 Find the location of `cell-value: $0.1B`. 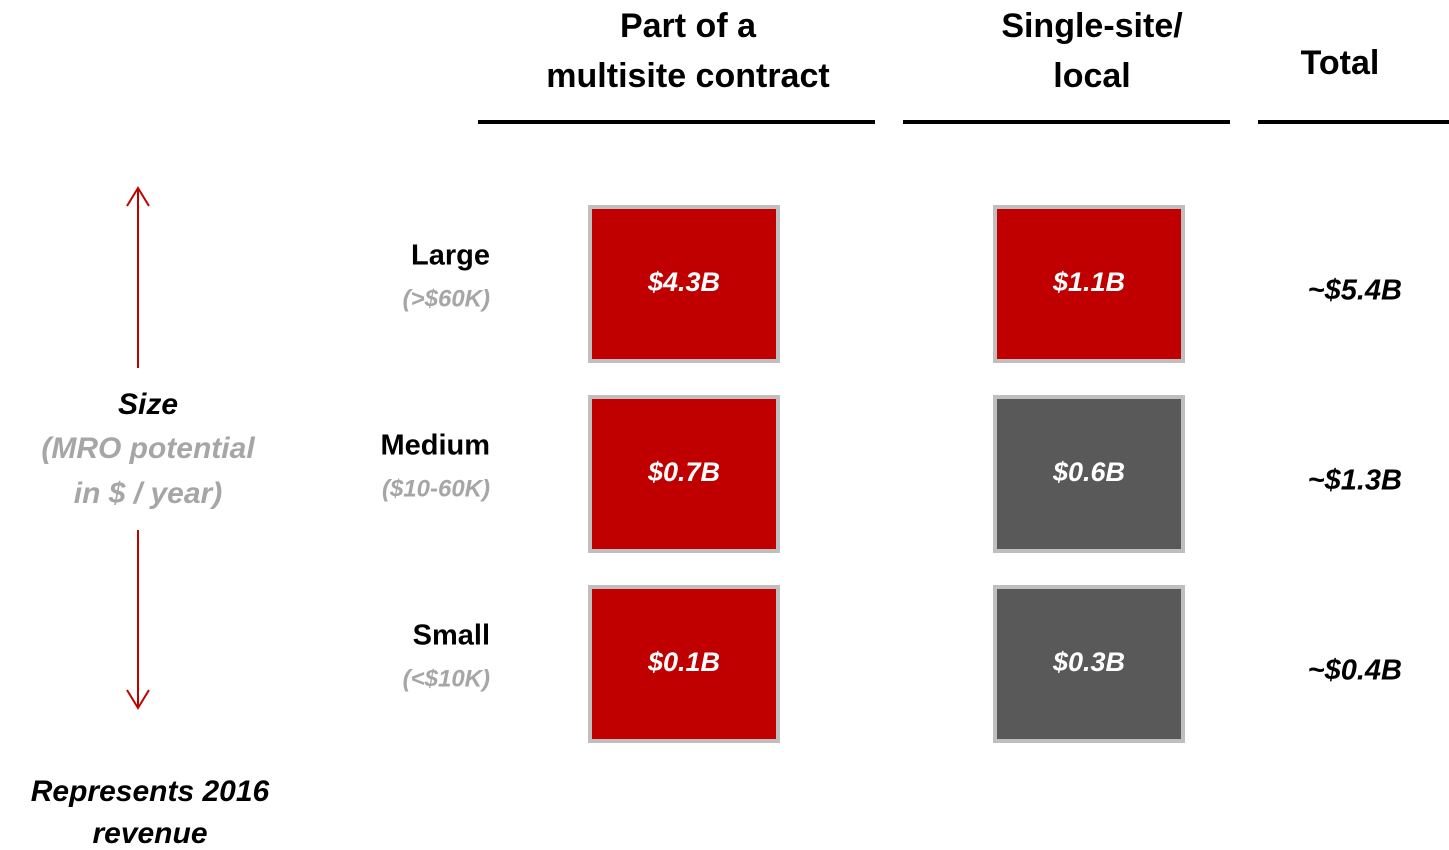

cell-value: $0.1B is located at coordinates (683, 662).